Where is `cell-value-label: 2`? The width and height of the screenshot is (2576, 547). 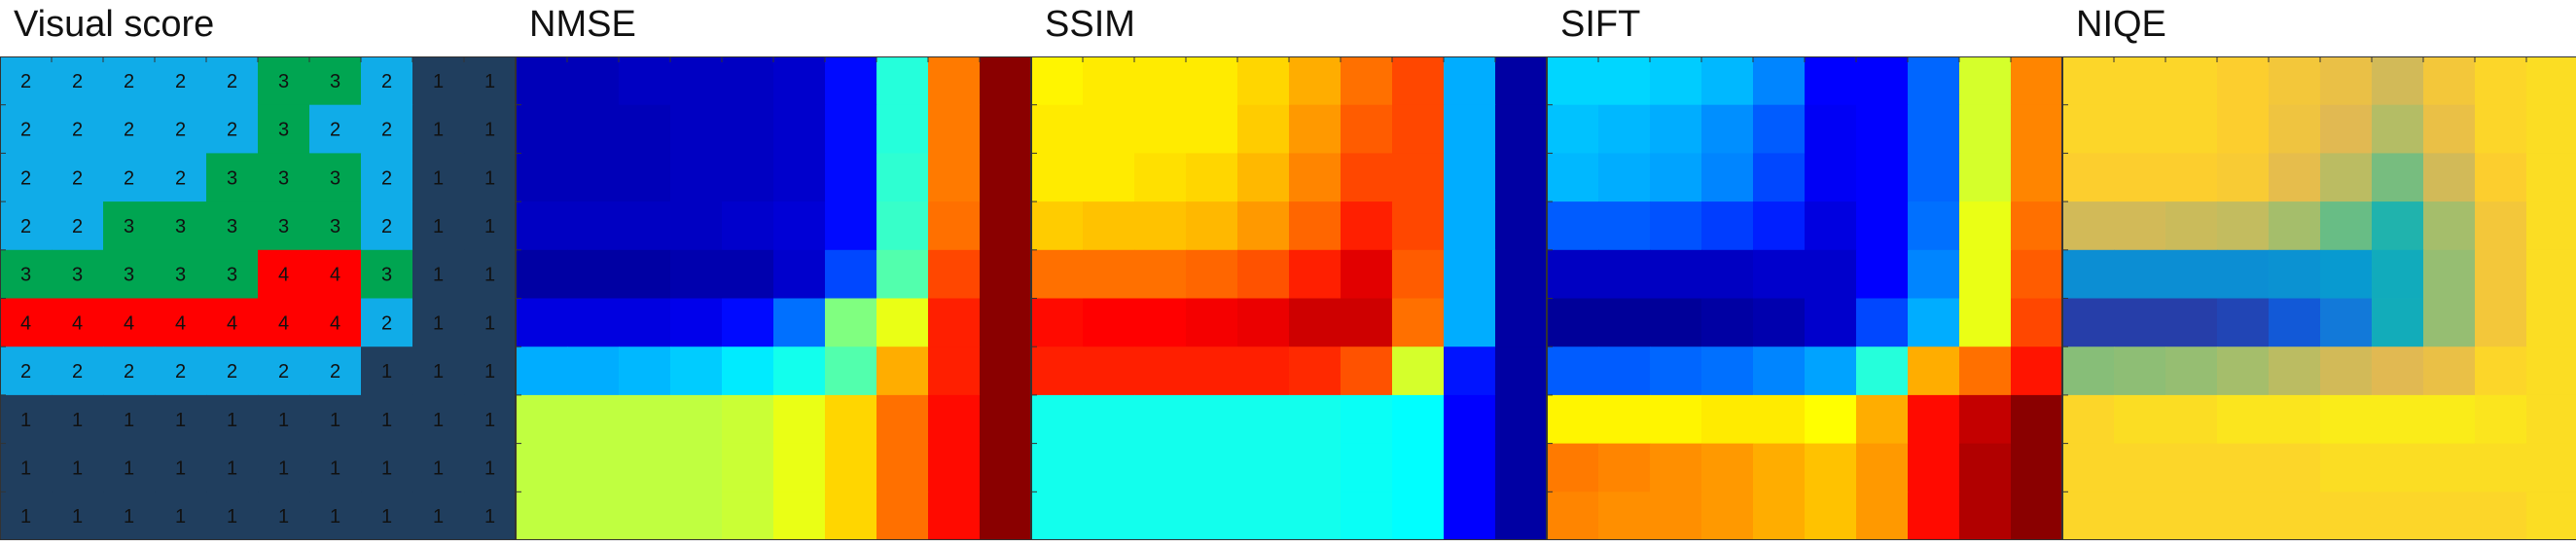 cell-value-label: 2 is located at coordinates (77, 226).